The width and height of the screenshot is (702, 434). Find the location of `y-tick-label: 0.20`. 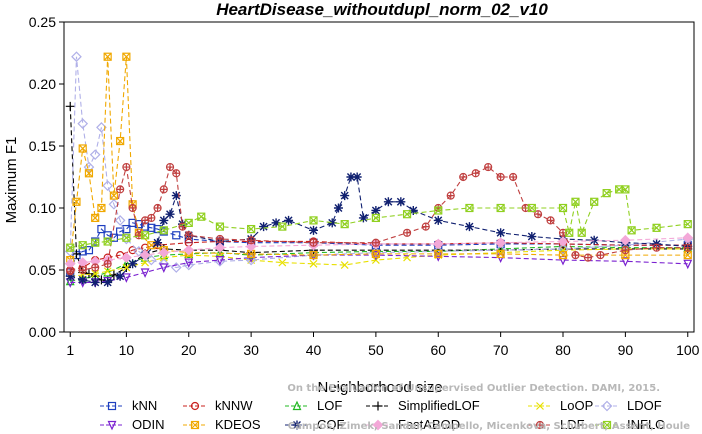

y-tick-label: 0.20 is located at coordinates (42, 84).